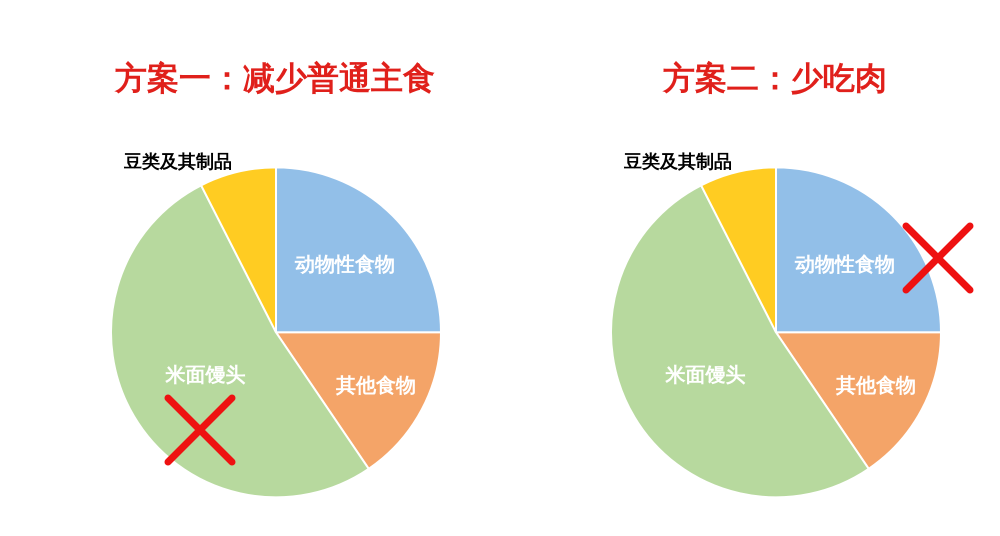 The height and width of the screenshot is (536, 1000). I want to click on chart-title: 方案二：少吃肉, so click(774, 77).